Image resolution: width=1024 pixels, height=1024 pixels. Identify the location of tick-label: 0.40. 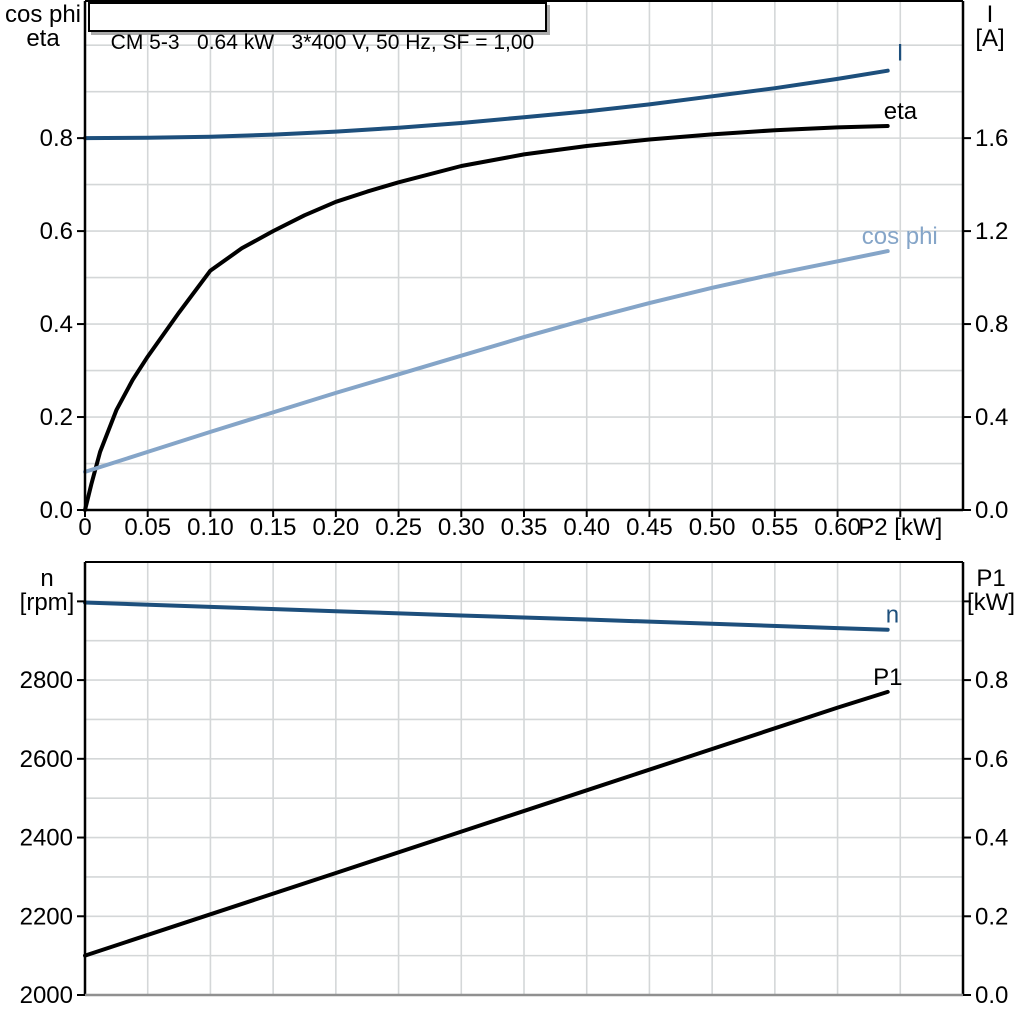
(586, 527).